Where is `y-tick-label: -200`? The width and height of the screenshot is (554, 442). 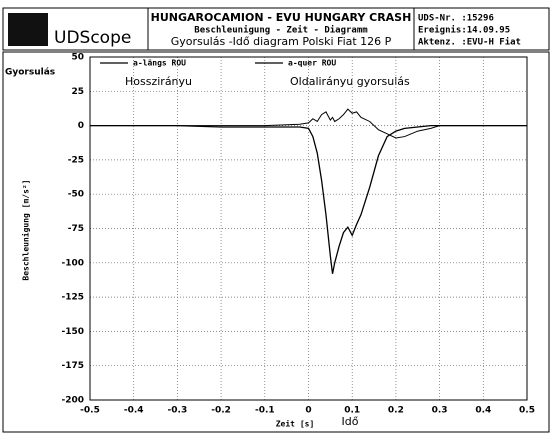
y-tick-label: -200 is located at coordinates (72, 401).